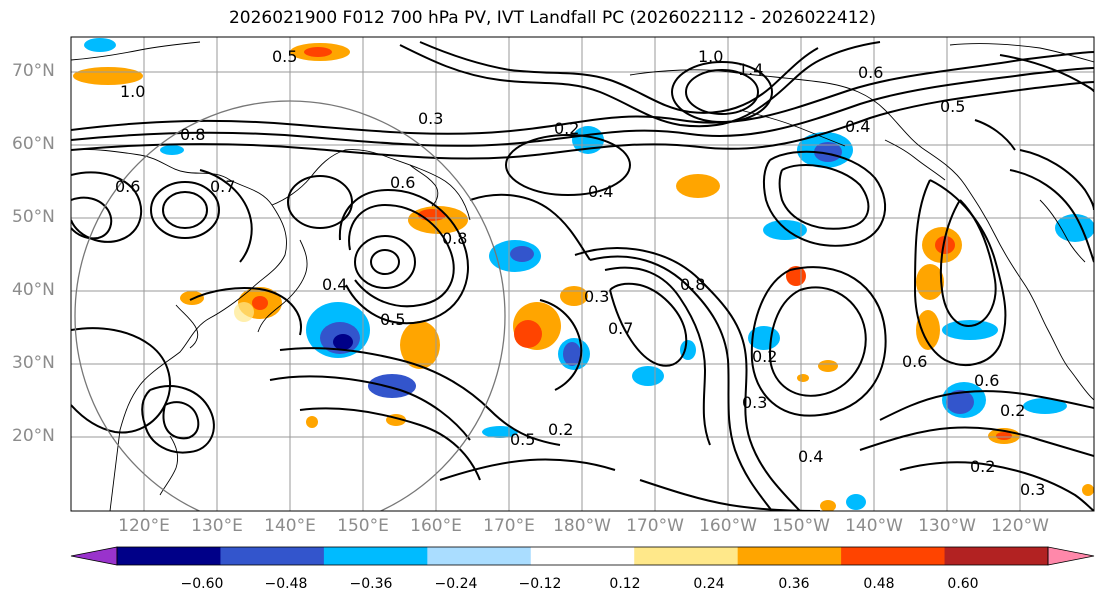 This screenshot has height=604, width=1105. Describe the element at coordinates (371, 584) in the screenshot. I see `colorbar-tick-label: −0.36` at that location.